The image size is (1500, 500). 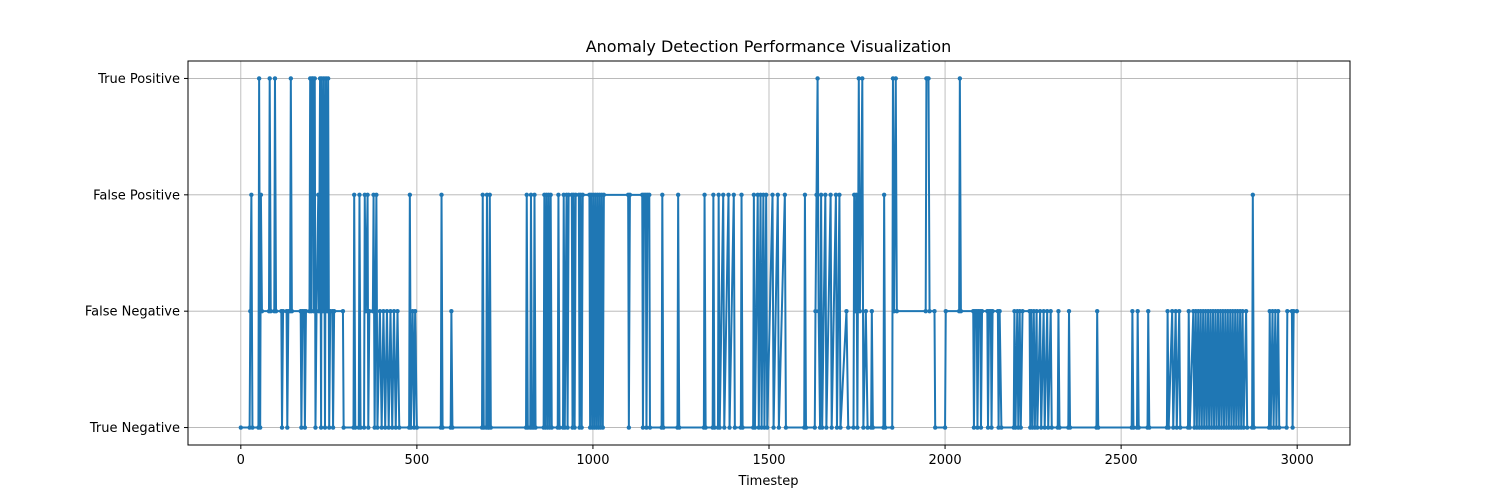 What do you see at coordinates (1121, 460) in the screenshot?
I see `x-tick-label: 2500` at bounding box center [1121, 460].